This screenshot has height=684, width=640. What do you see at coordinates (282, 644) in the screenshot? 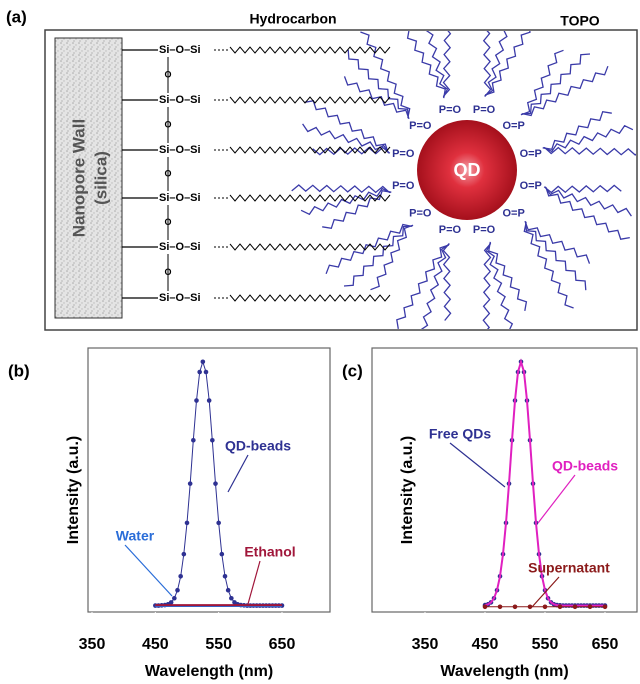
I see `x-tick-label: 650` at bounding box center [282, 644].